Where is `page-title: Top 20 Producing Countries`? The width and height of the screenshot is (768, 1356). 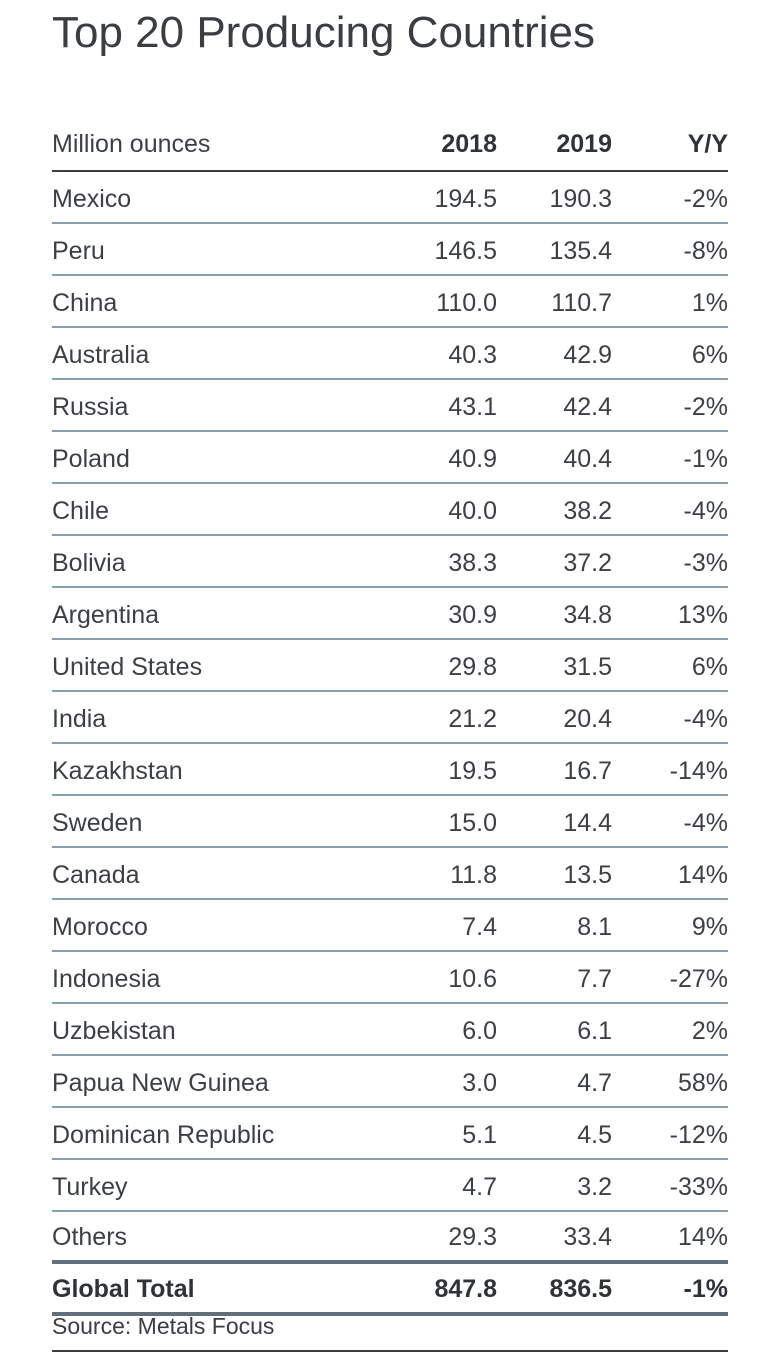
page-title: Top 20 Producing Countries is located at coordinates (323, 32).